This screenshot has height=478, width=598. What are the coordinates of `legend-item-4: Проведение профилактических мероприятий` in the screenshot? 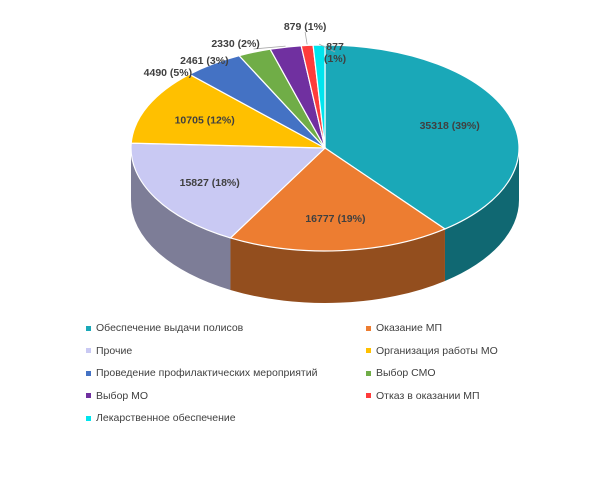 It's located at (201, 373).